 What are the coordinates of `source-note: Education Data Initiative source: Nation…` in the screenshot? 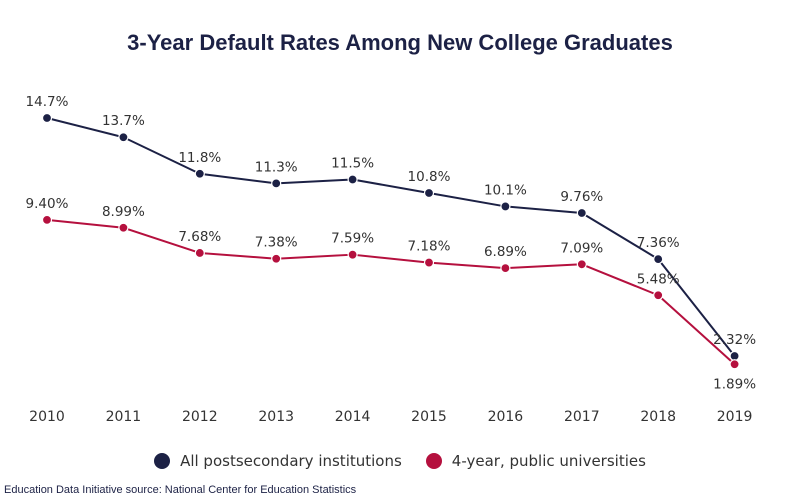 It's located at (180, 490).